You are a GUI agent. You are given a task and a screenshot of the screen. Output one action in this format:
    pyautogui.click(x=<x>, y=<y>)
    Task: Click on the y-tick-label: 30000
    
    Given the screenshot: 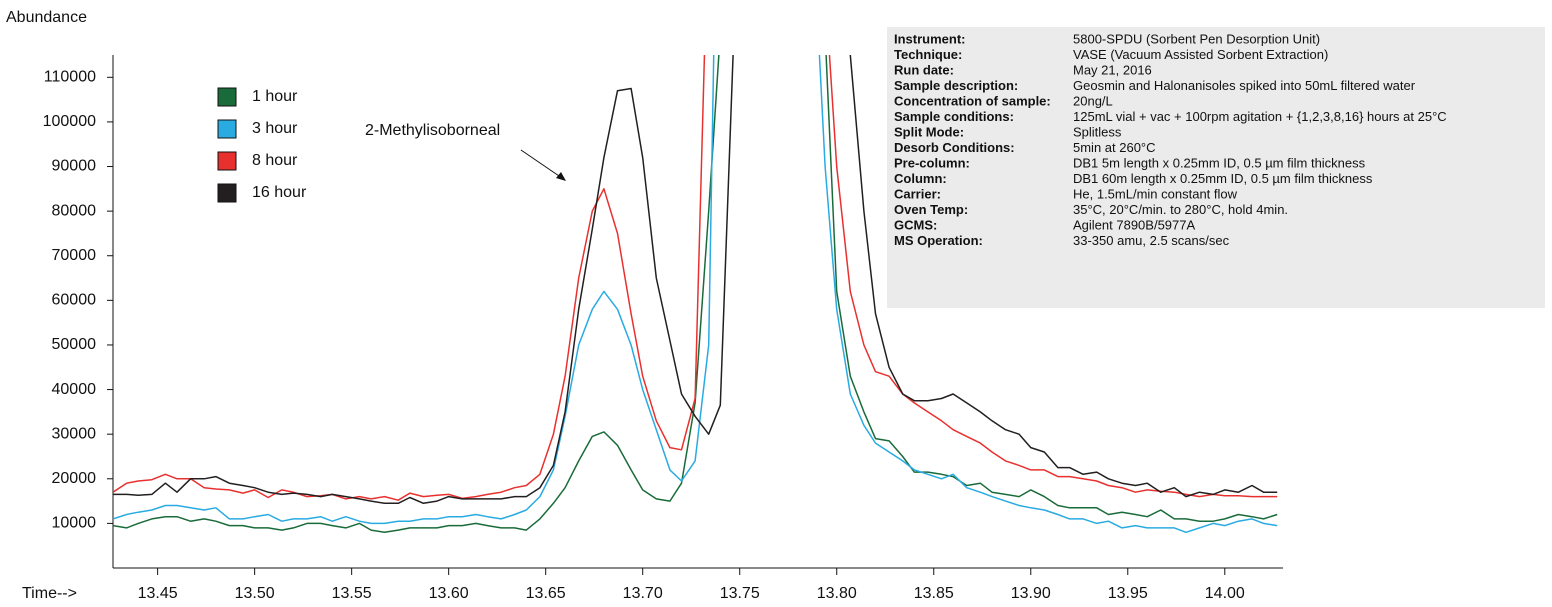 What is the action you would take?
    pyautogui.click(x=74, y=433)
    